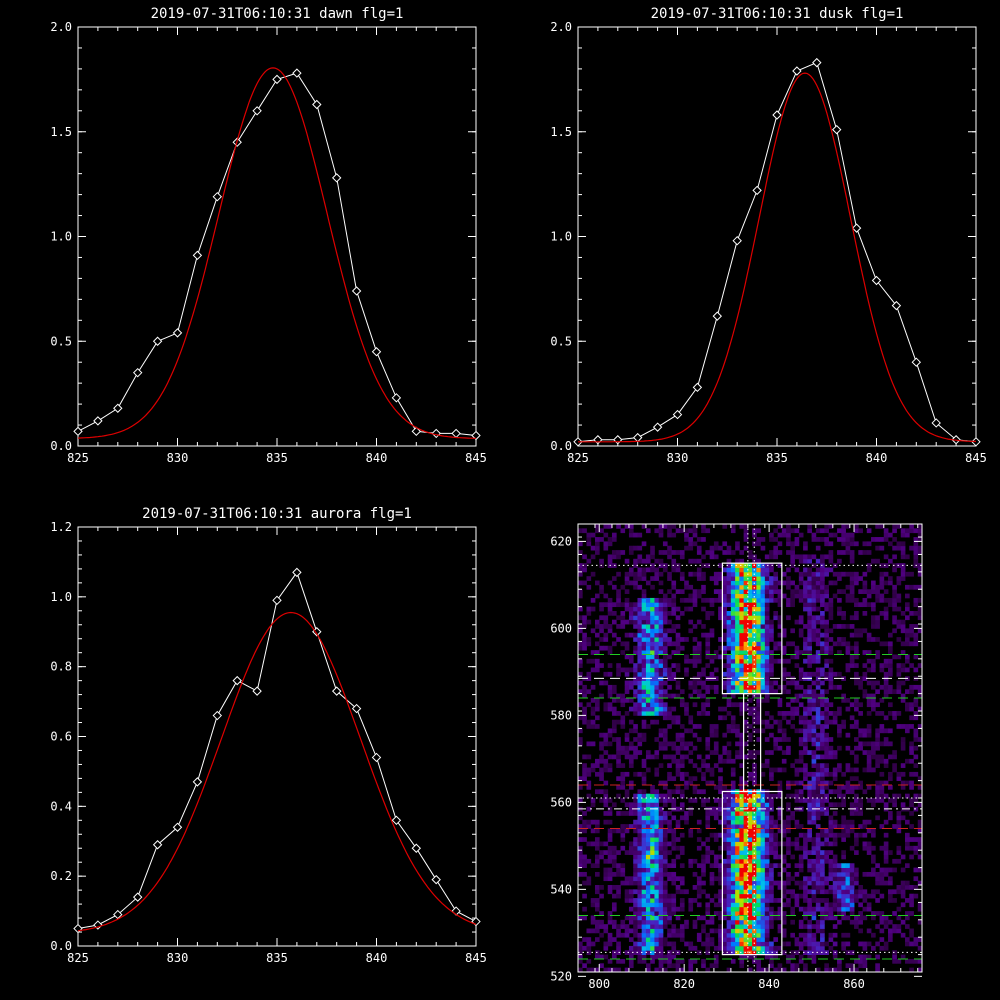 The width and height of the screenshot is (1000, 1000). I want to click on y-tick-label: 520, so click(561, 976).